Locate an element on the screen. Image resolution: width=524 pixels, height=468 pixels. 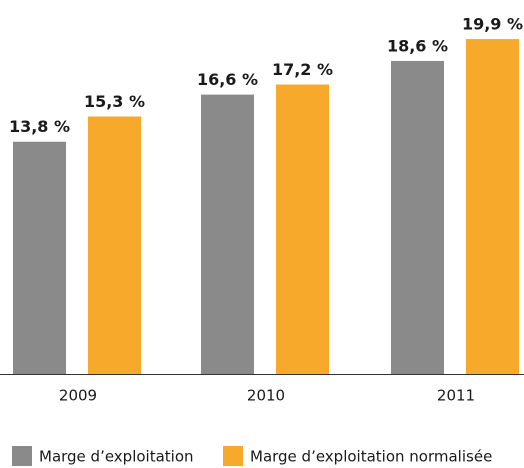
legend-label: Marge d’exploitation is located at coordinates (116, 457).